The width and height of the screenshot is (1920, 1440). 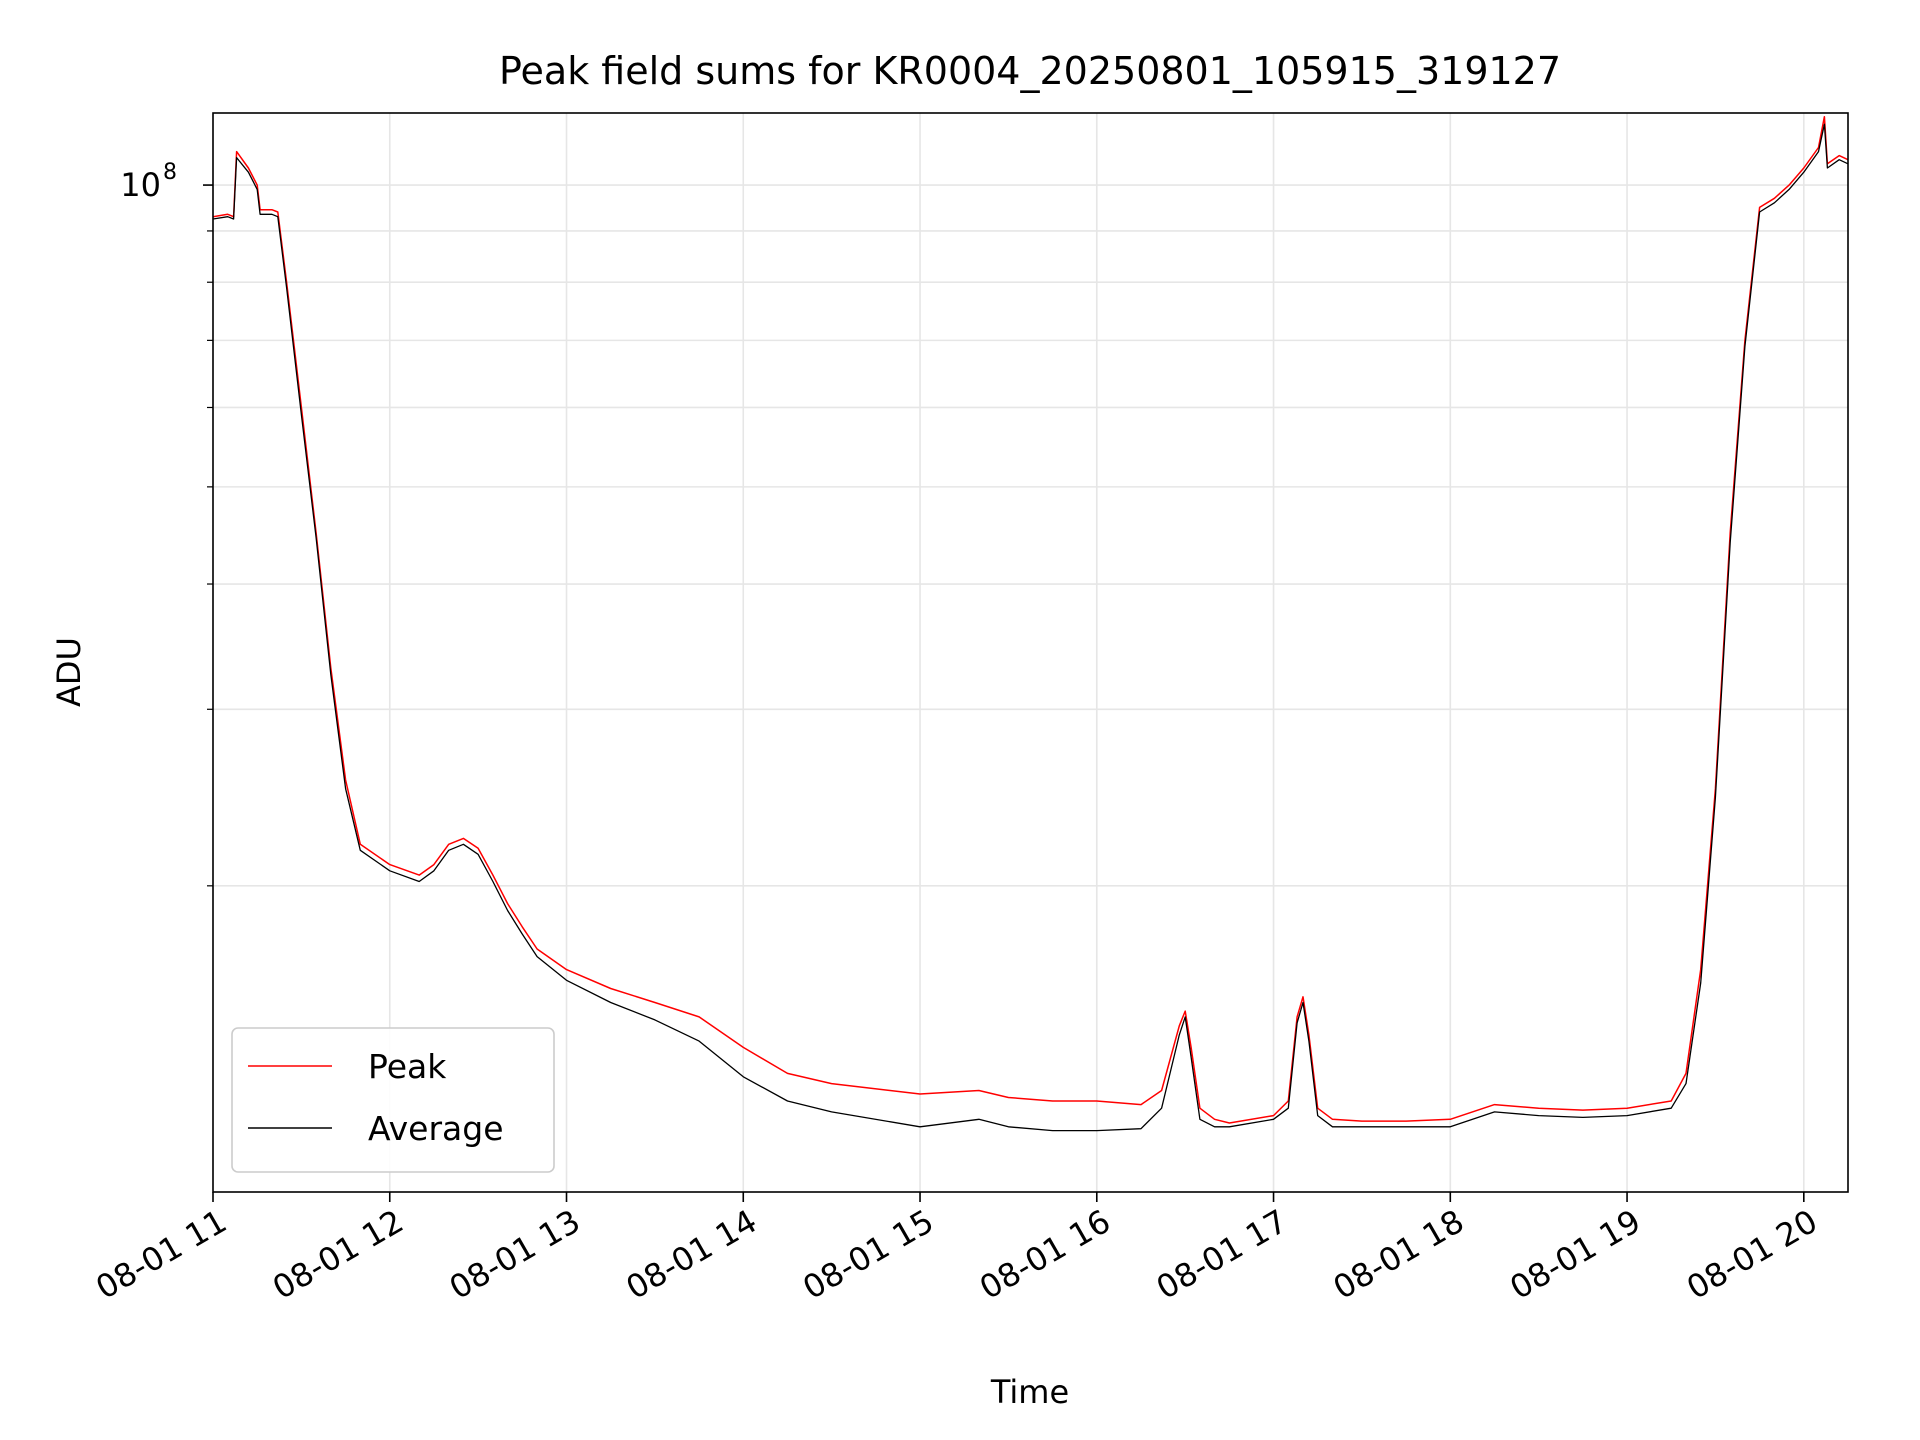 What do you see at coordinates (436, 1128) in the screenshot?
I see `legend-label-average: Average` at bounding box center [436, 1128].